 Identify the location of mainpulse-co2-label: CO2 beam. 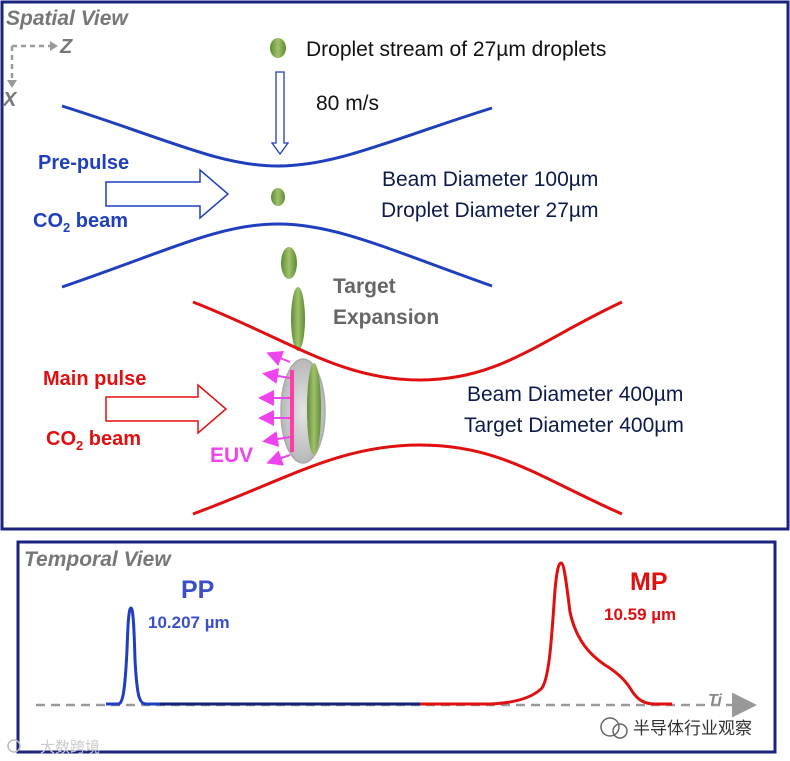
(93, 440).